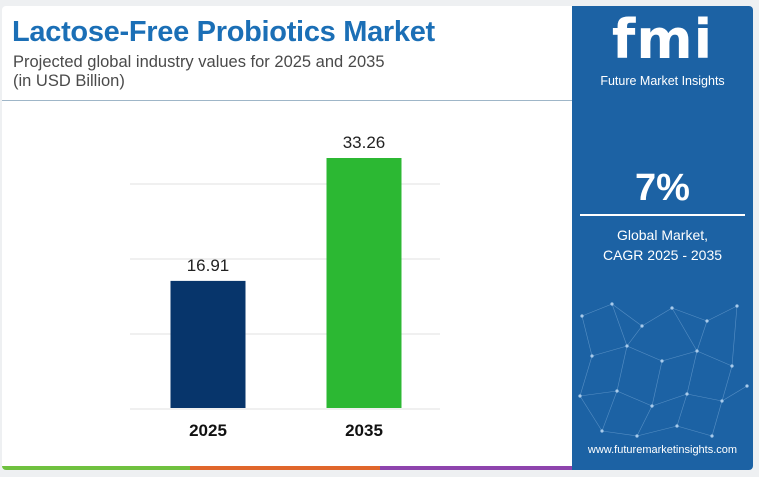 Image resolution: width=759 pixels, height=477 pixels. I want to click on cagr-label-line-2: CAGR 2025 - 2035, so click(662, 255).